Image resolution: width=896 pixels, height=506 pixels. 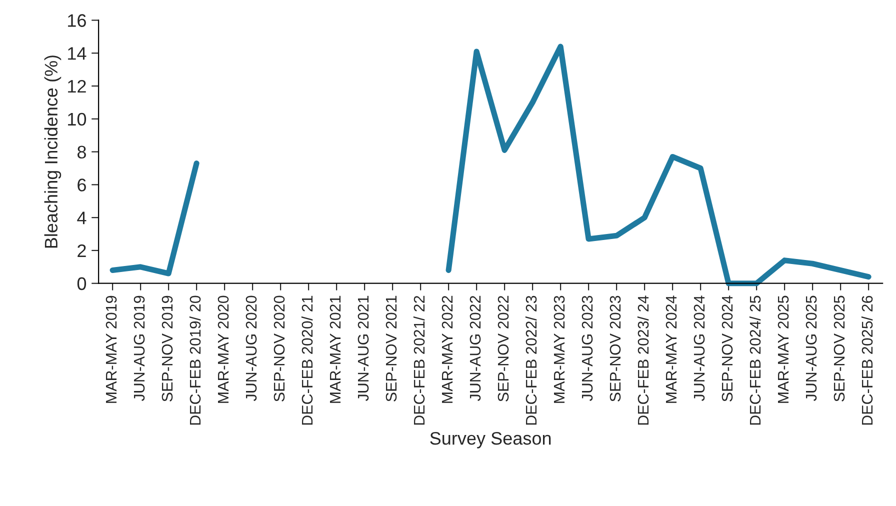 What do you see at coordinates (111, 349) in the screenshot?
I see `x-tick-label: MAR-MAY 2019` at bounding box center [111, 349].